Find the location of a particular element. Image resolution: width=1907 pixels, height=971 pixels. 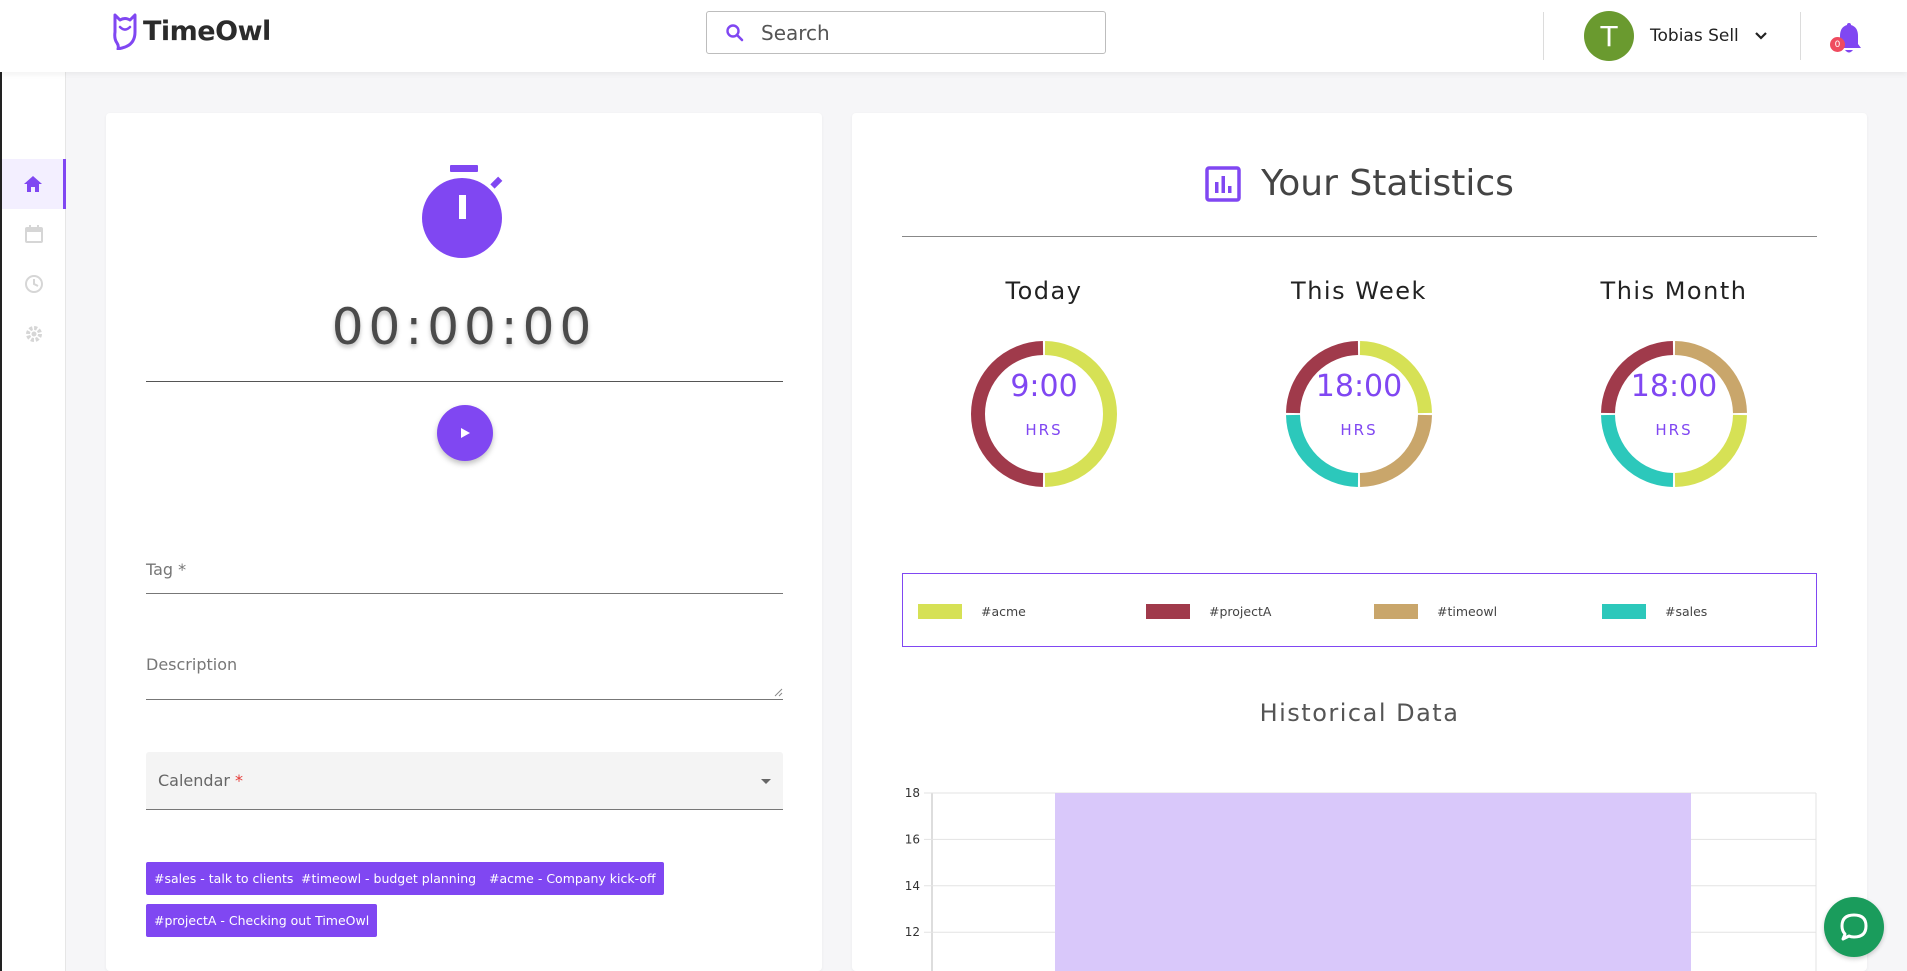

sidebar-item-settings is located at coordinates (34, 334).